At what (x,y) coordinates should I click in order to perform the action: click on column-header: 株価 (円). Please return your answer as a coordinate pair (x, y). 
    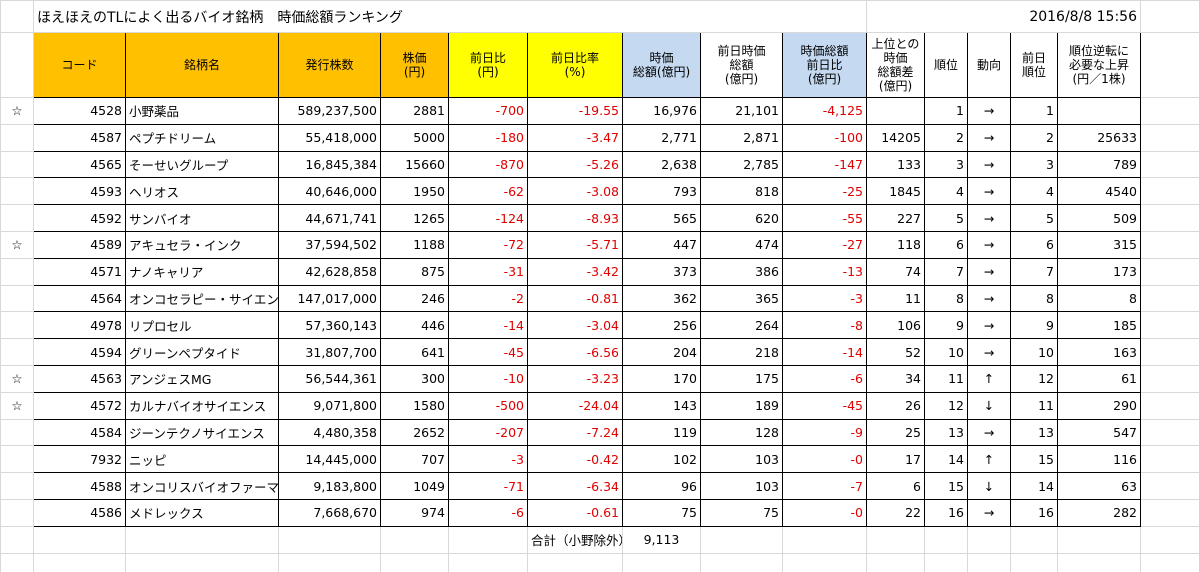
    Looking at the image, I should click on (414, 65).